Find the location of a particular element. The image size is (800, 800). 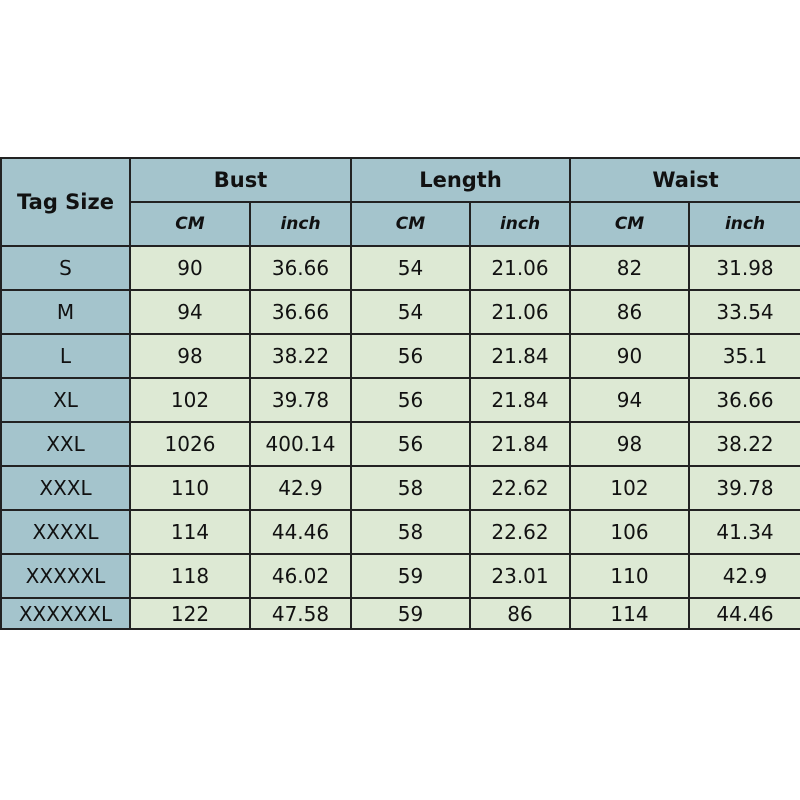

table-row: M 94 36.66 54 21.06 86 33.54 is located at coordinates (400, 312).